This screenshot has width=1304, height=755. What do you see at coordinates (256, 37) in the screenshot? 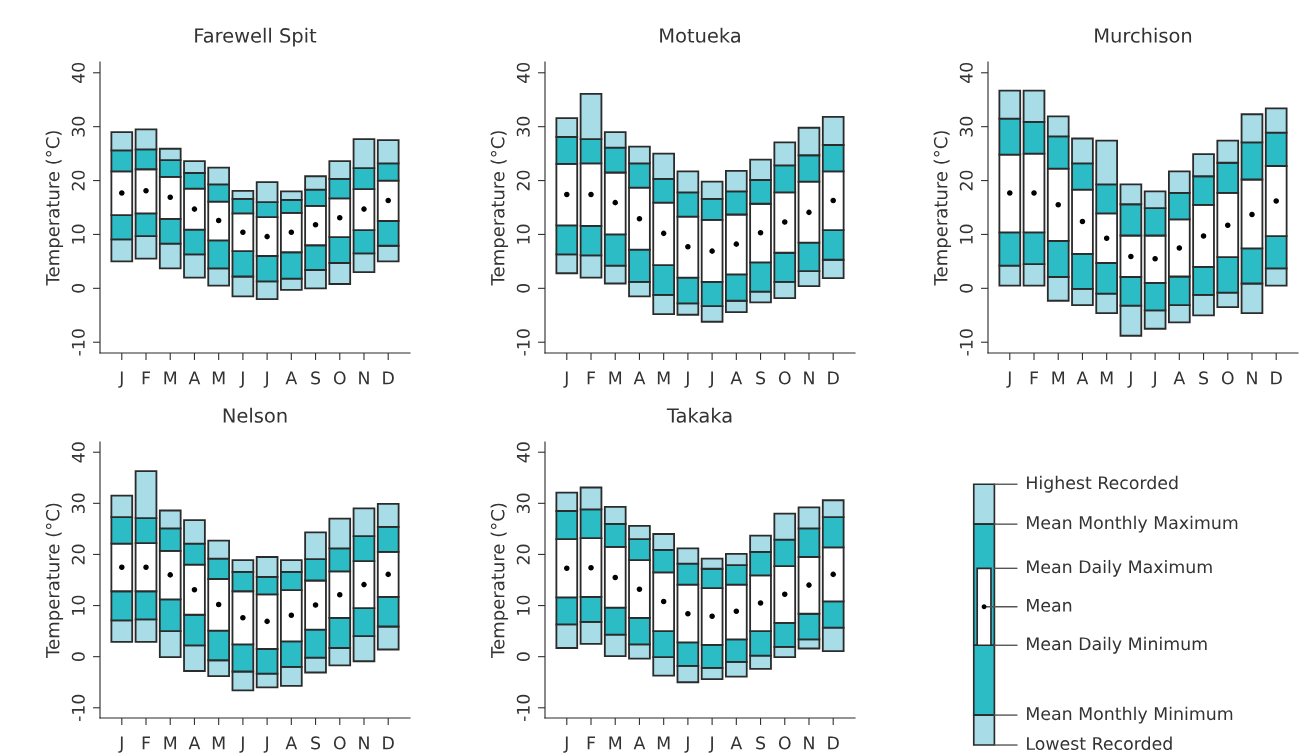
I see `chart-title: Farewell Spit` at bounding box center [256, 37].